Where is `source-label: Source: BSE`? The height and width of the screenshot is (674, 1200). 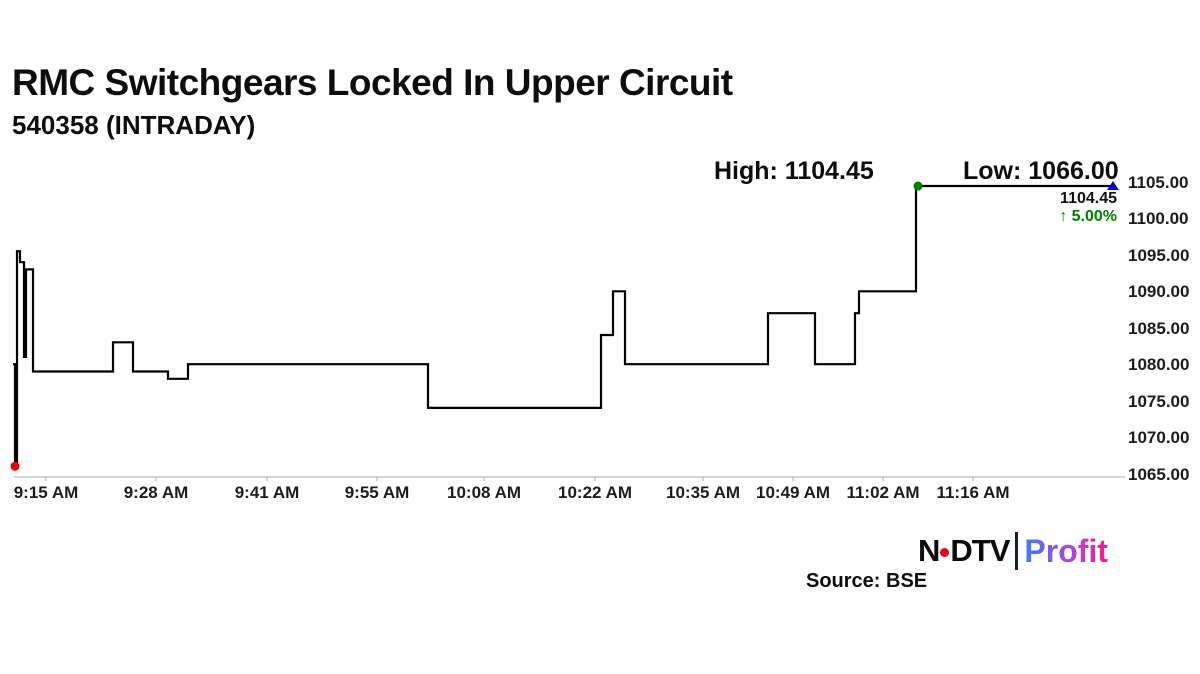 source-label: Source: BSE is located at coordinates (867, 581).